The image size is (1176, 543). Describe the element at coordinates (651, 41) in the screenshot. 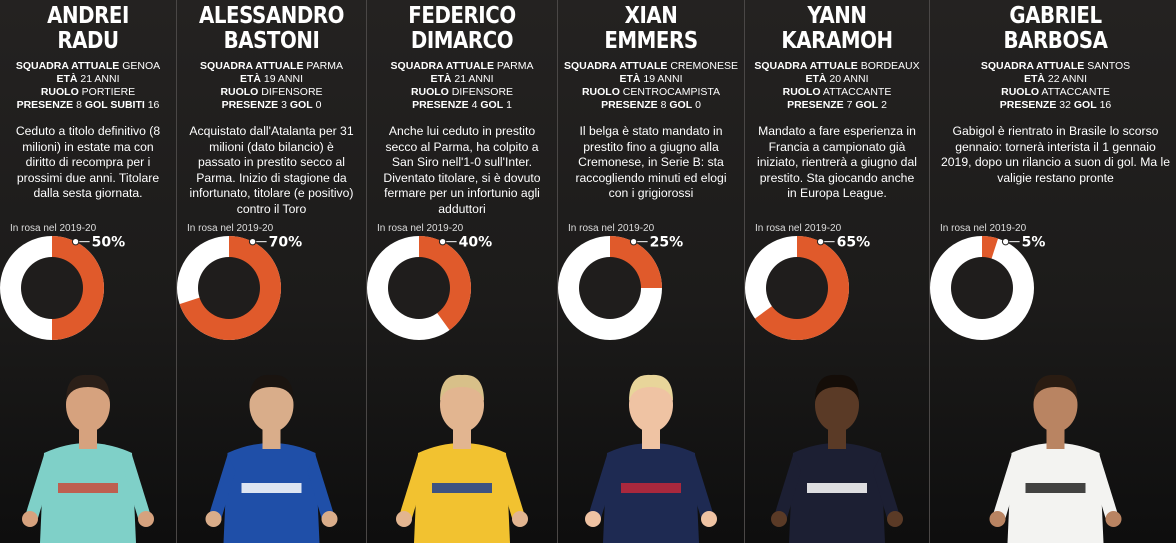

I see `player-last-name: EMMERS` at that location.